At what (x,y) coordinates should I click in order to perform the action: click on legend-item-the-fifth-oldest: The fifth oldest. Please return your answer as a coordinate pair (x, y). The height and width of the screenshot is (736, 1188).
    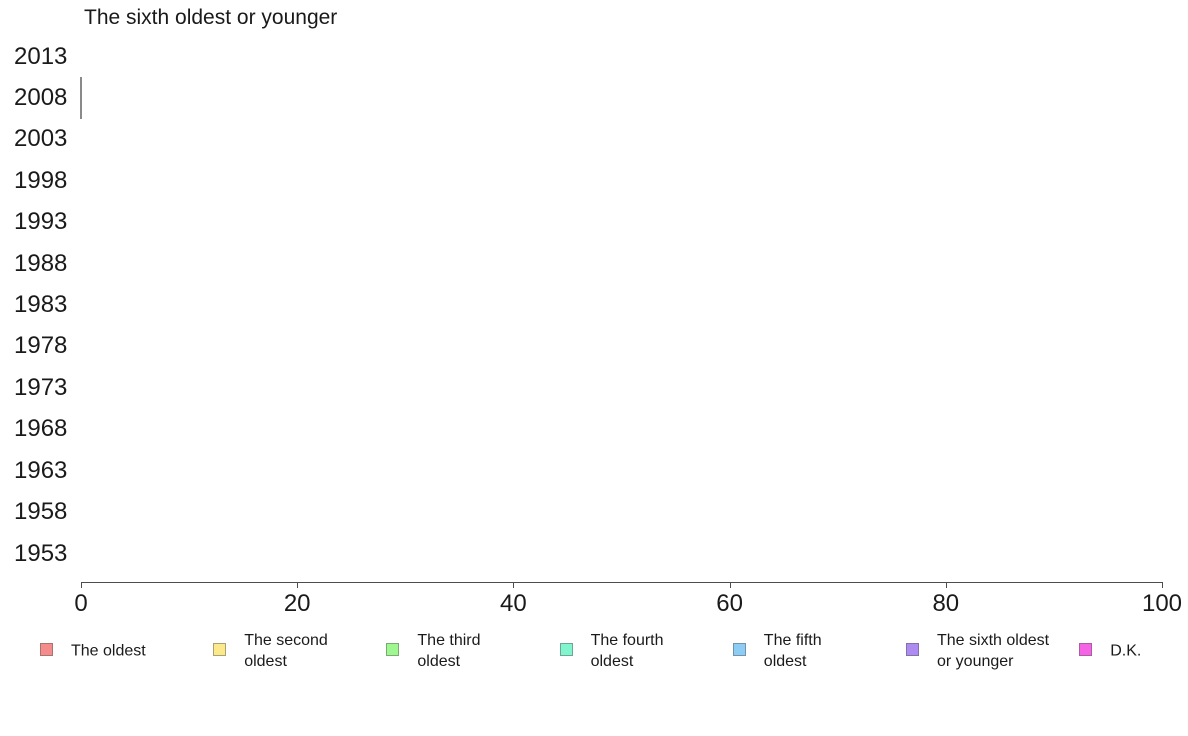
    Looking at the image, I should click on (812, 651).